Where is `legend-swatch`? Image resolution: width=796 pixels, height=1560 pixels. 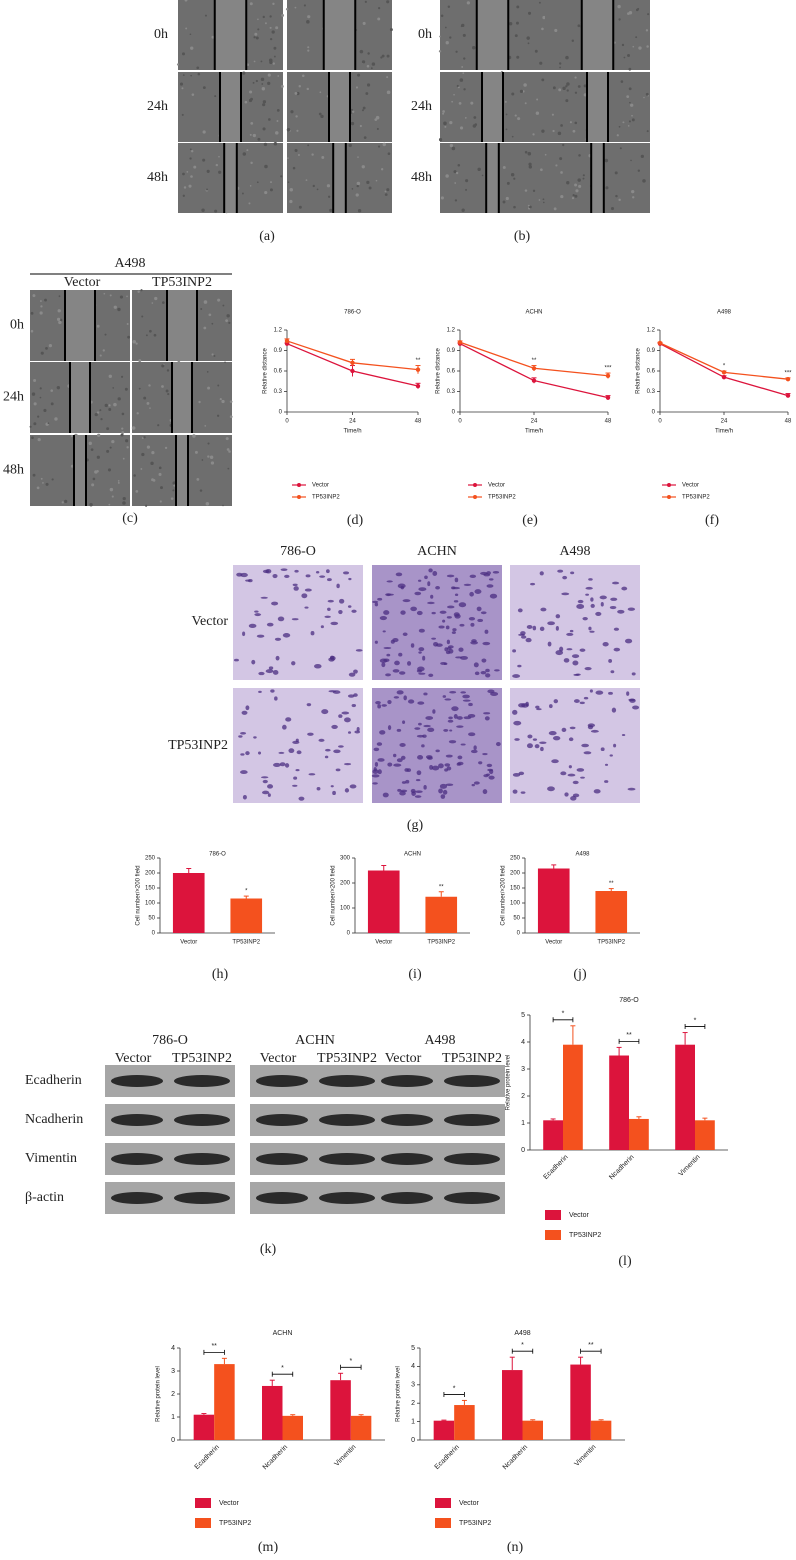 legend-swatch is located at coordinates (203, 1523).